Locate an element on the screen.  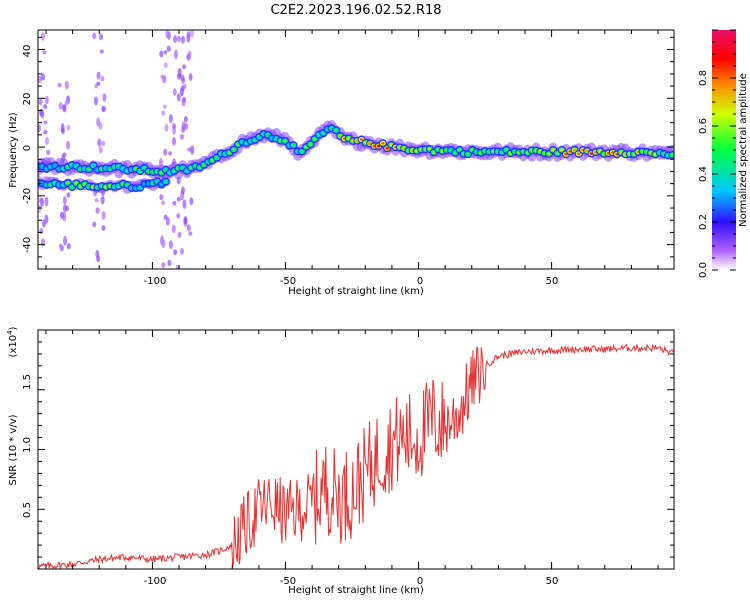
colorbar-tick-label: 0.0 is located at coordinates (703, 270).